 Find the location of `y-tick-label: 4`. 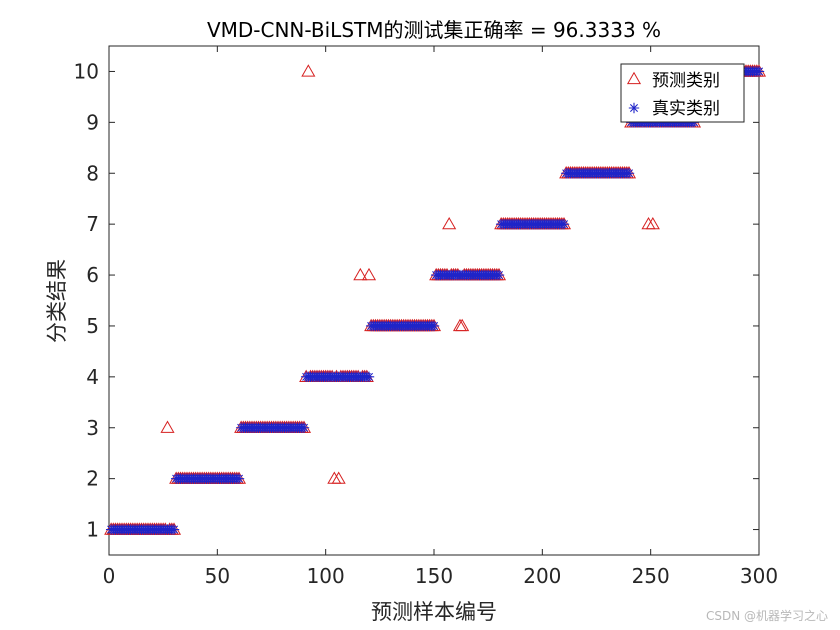

y-tick-label: 4 is located at coordinates (92, 377).